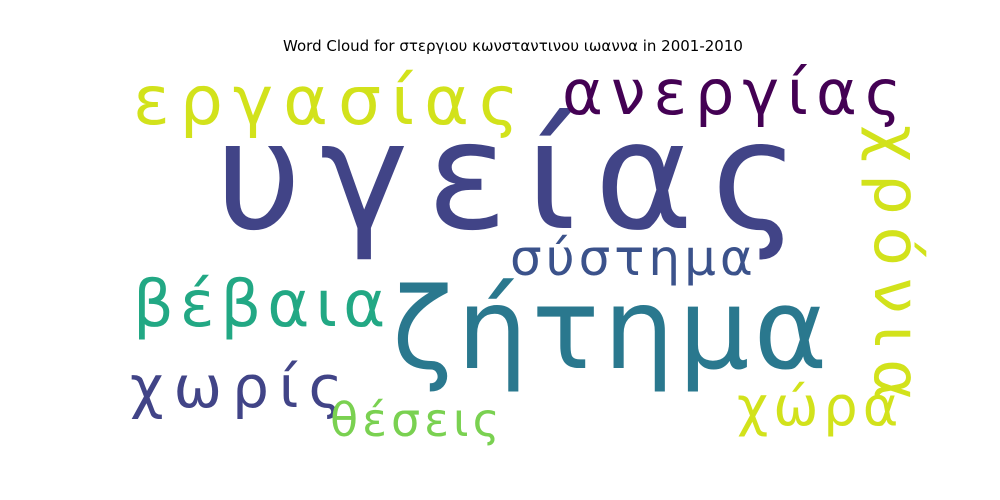 This screenshot has width=1000, height=500. I want to click on word-2: ζήτημα, so click(611, 330).